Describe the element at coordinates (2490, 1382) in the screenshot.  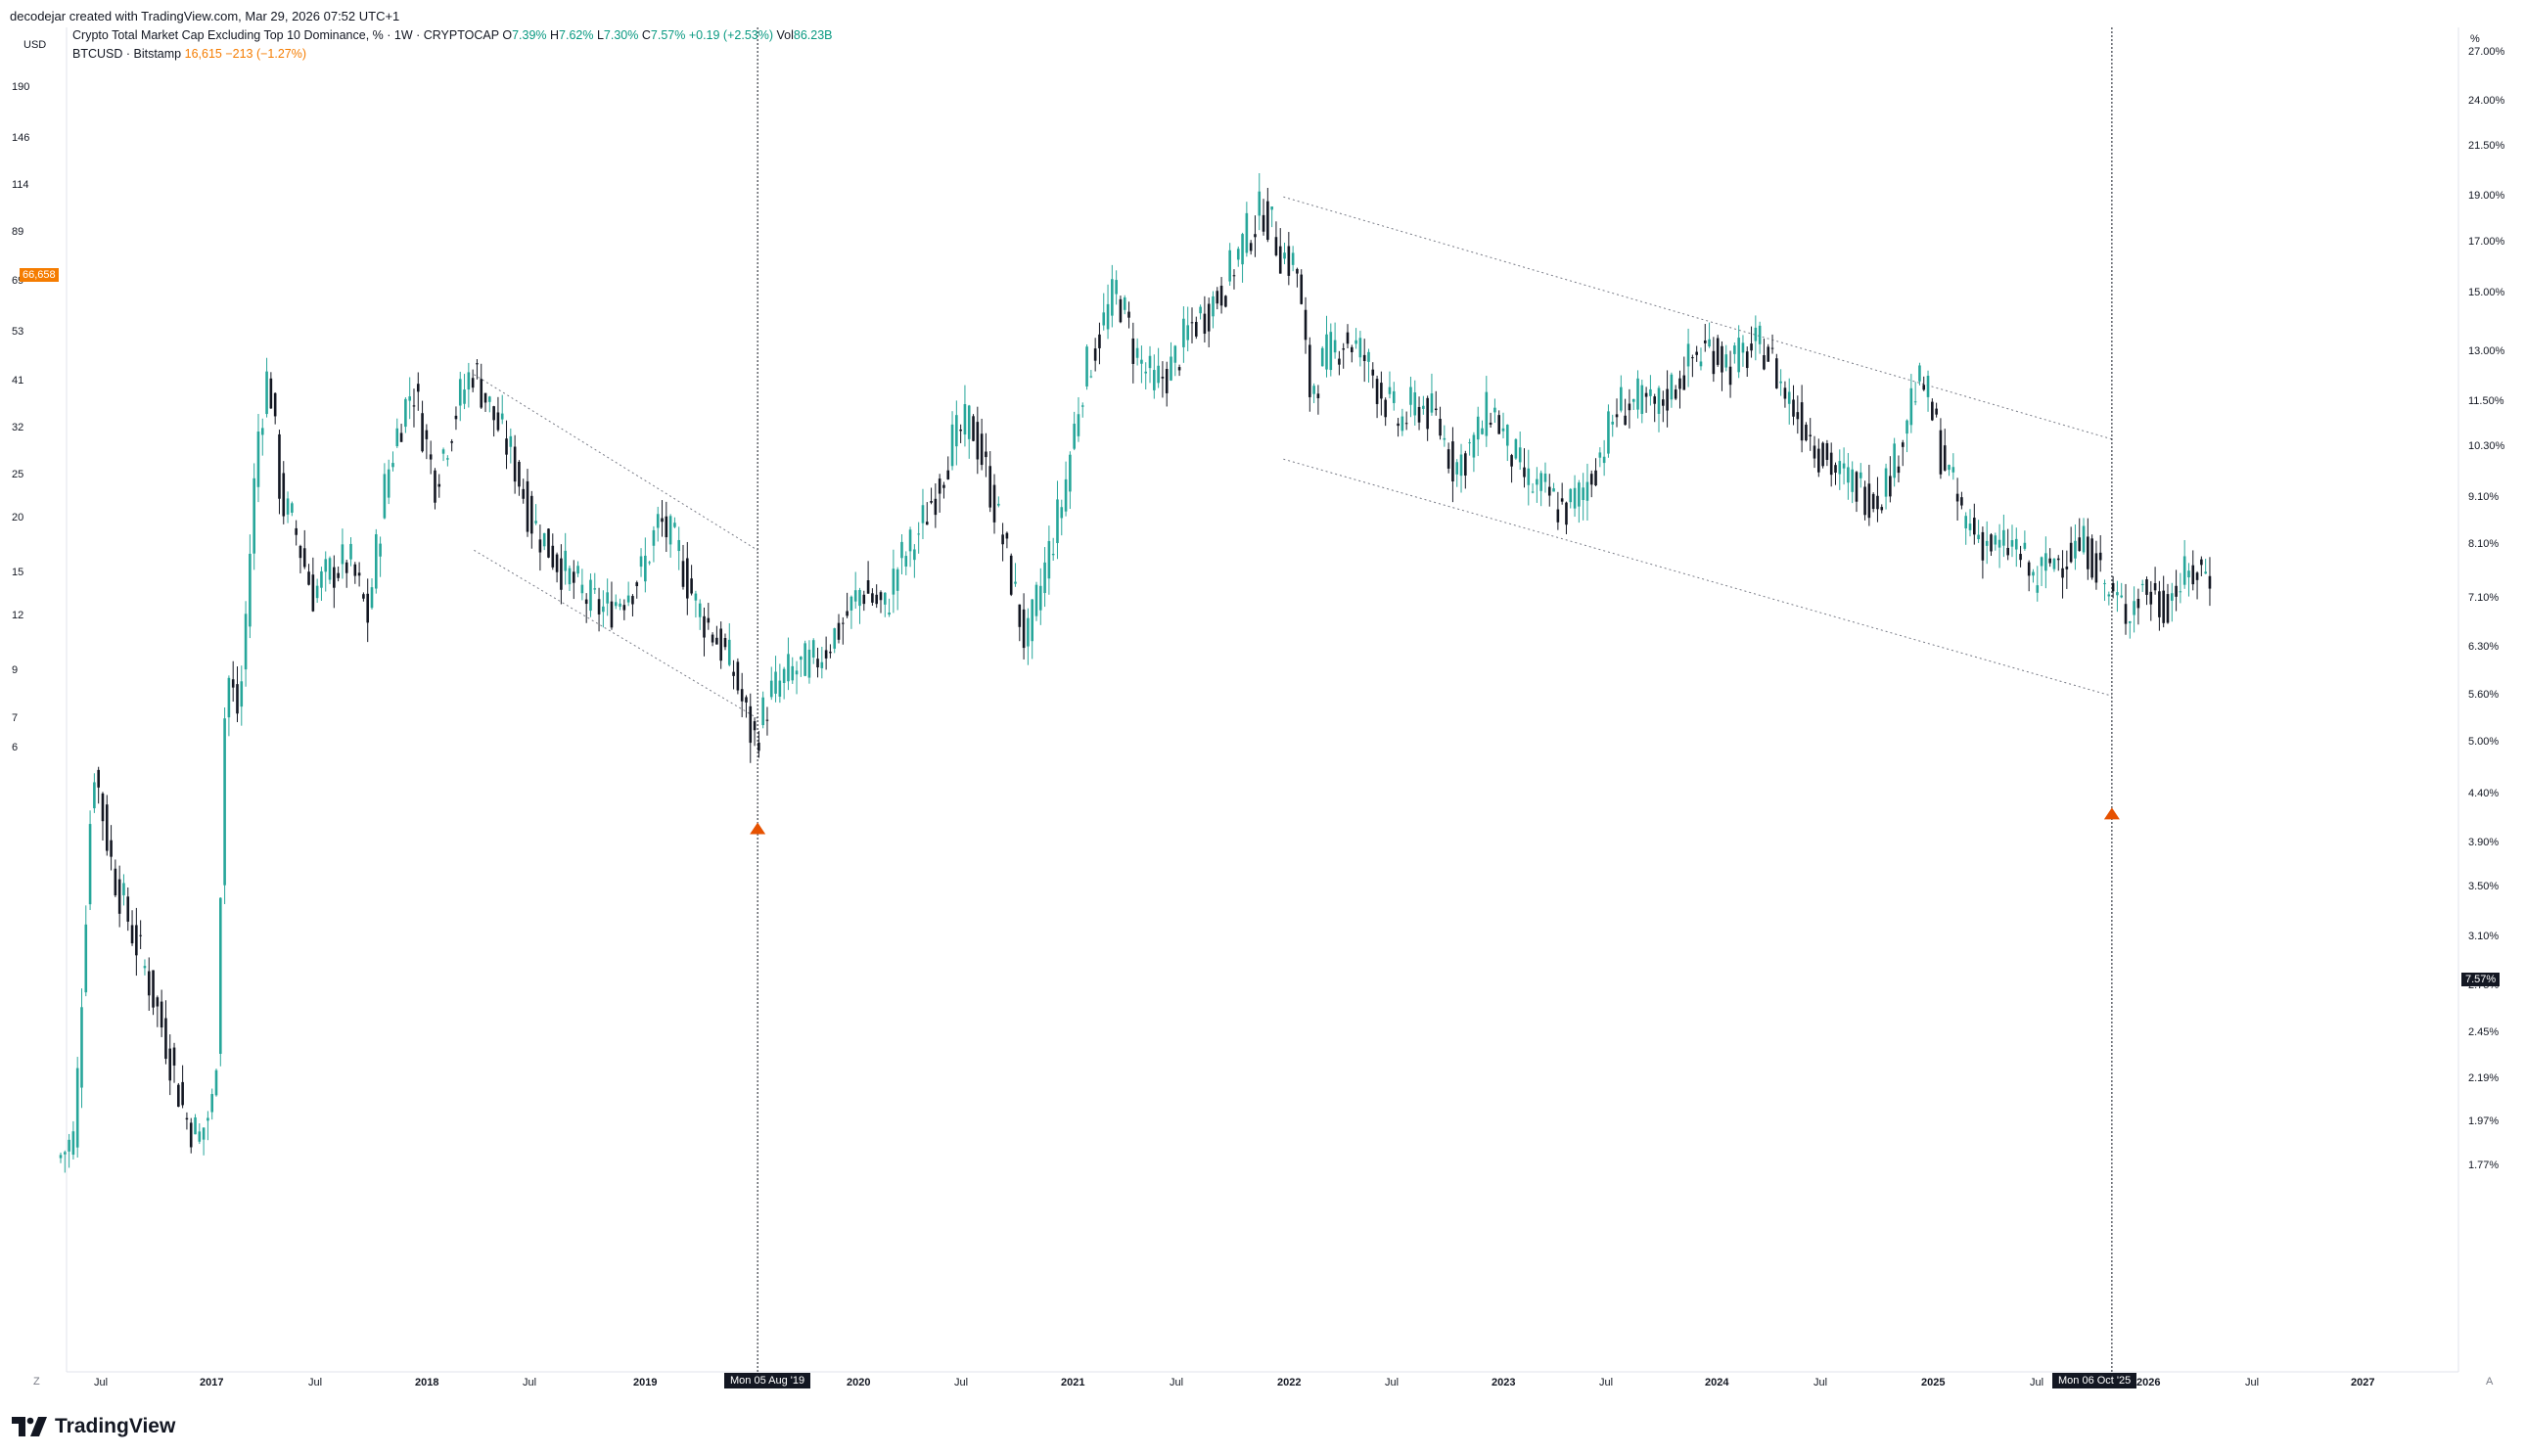
I see `axis-corner-a: A` at that location.